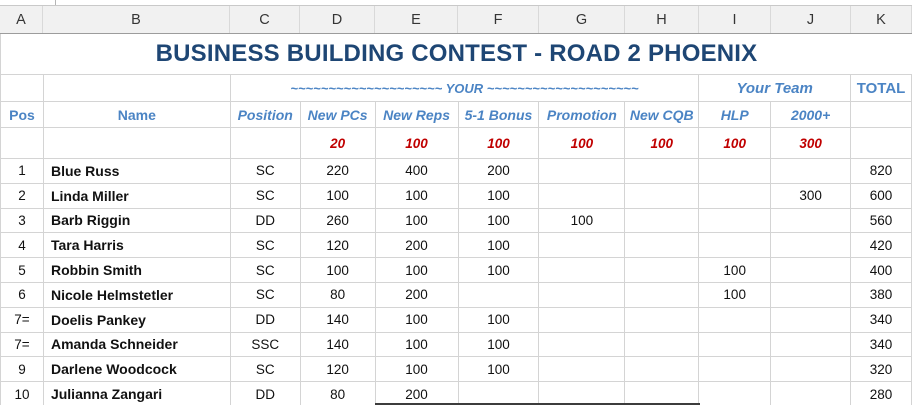  Describe the element at coordinates (22, 270) in the screenshot. I see `cell-pos: 5` at that location.